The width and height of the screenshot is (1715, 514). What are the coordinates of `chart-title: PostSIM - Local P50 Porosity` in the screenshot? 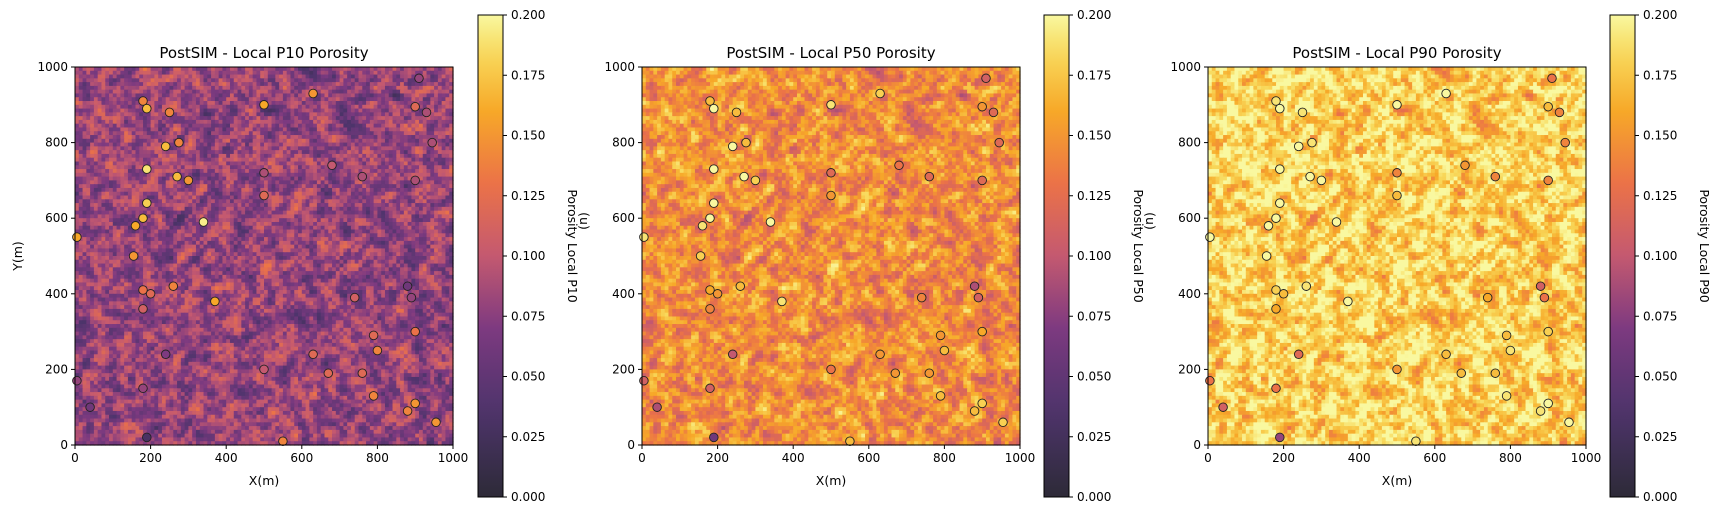 It's located at (830, 53).